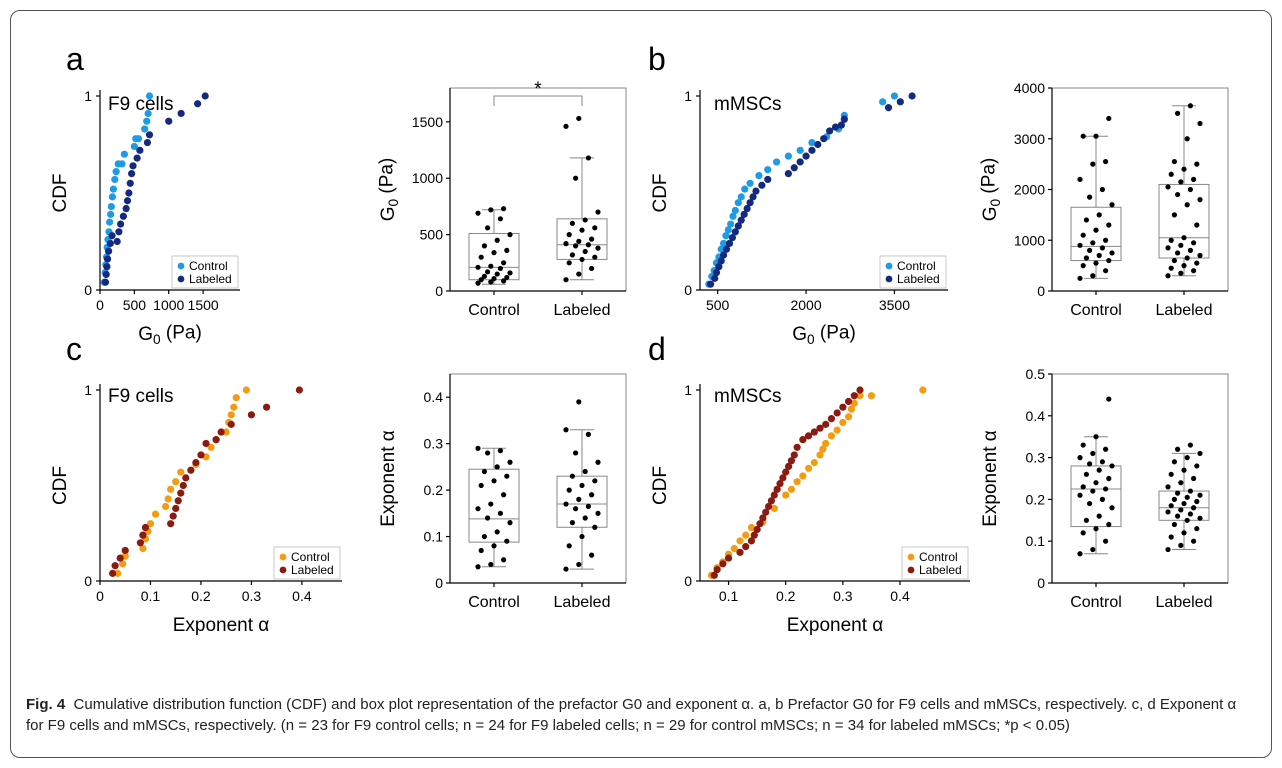 The width and height of the screenshot is (1282, 768). I want to click on x-tick-label: 1000, so click(168, 305).